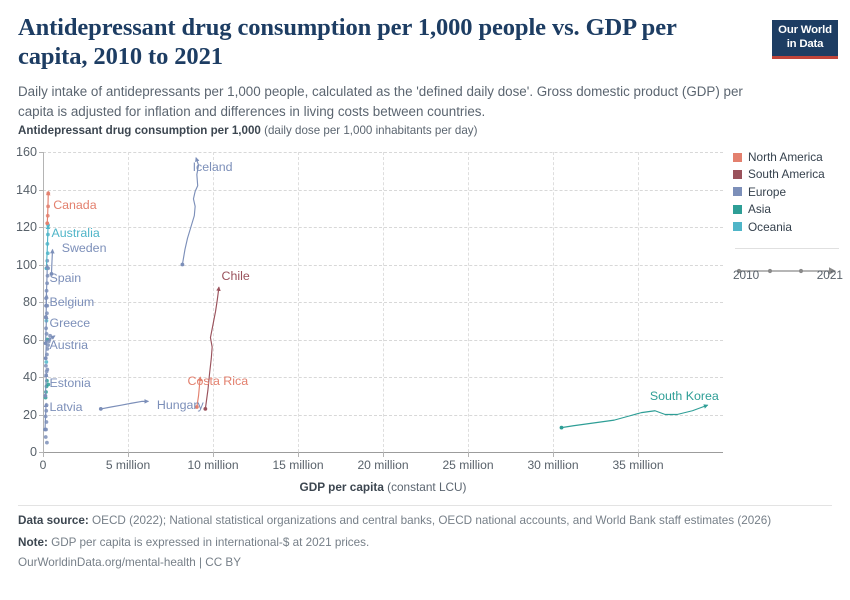  I want to click on legend-item-asia: Asia, so click(789, 209).